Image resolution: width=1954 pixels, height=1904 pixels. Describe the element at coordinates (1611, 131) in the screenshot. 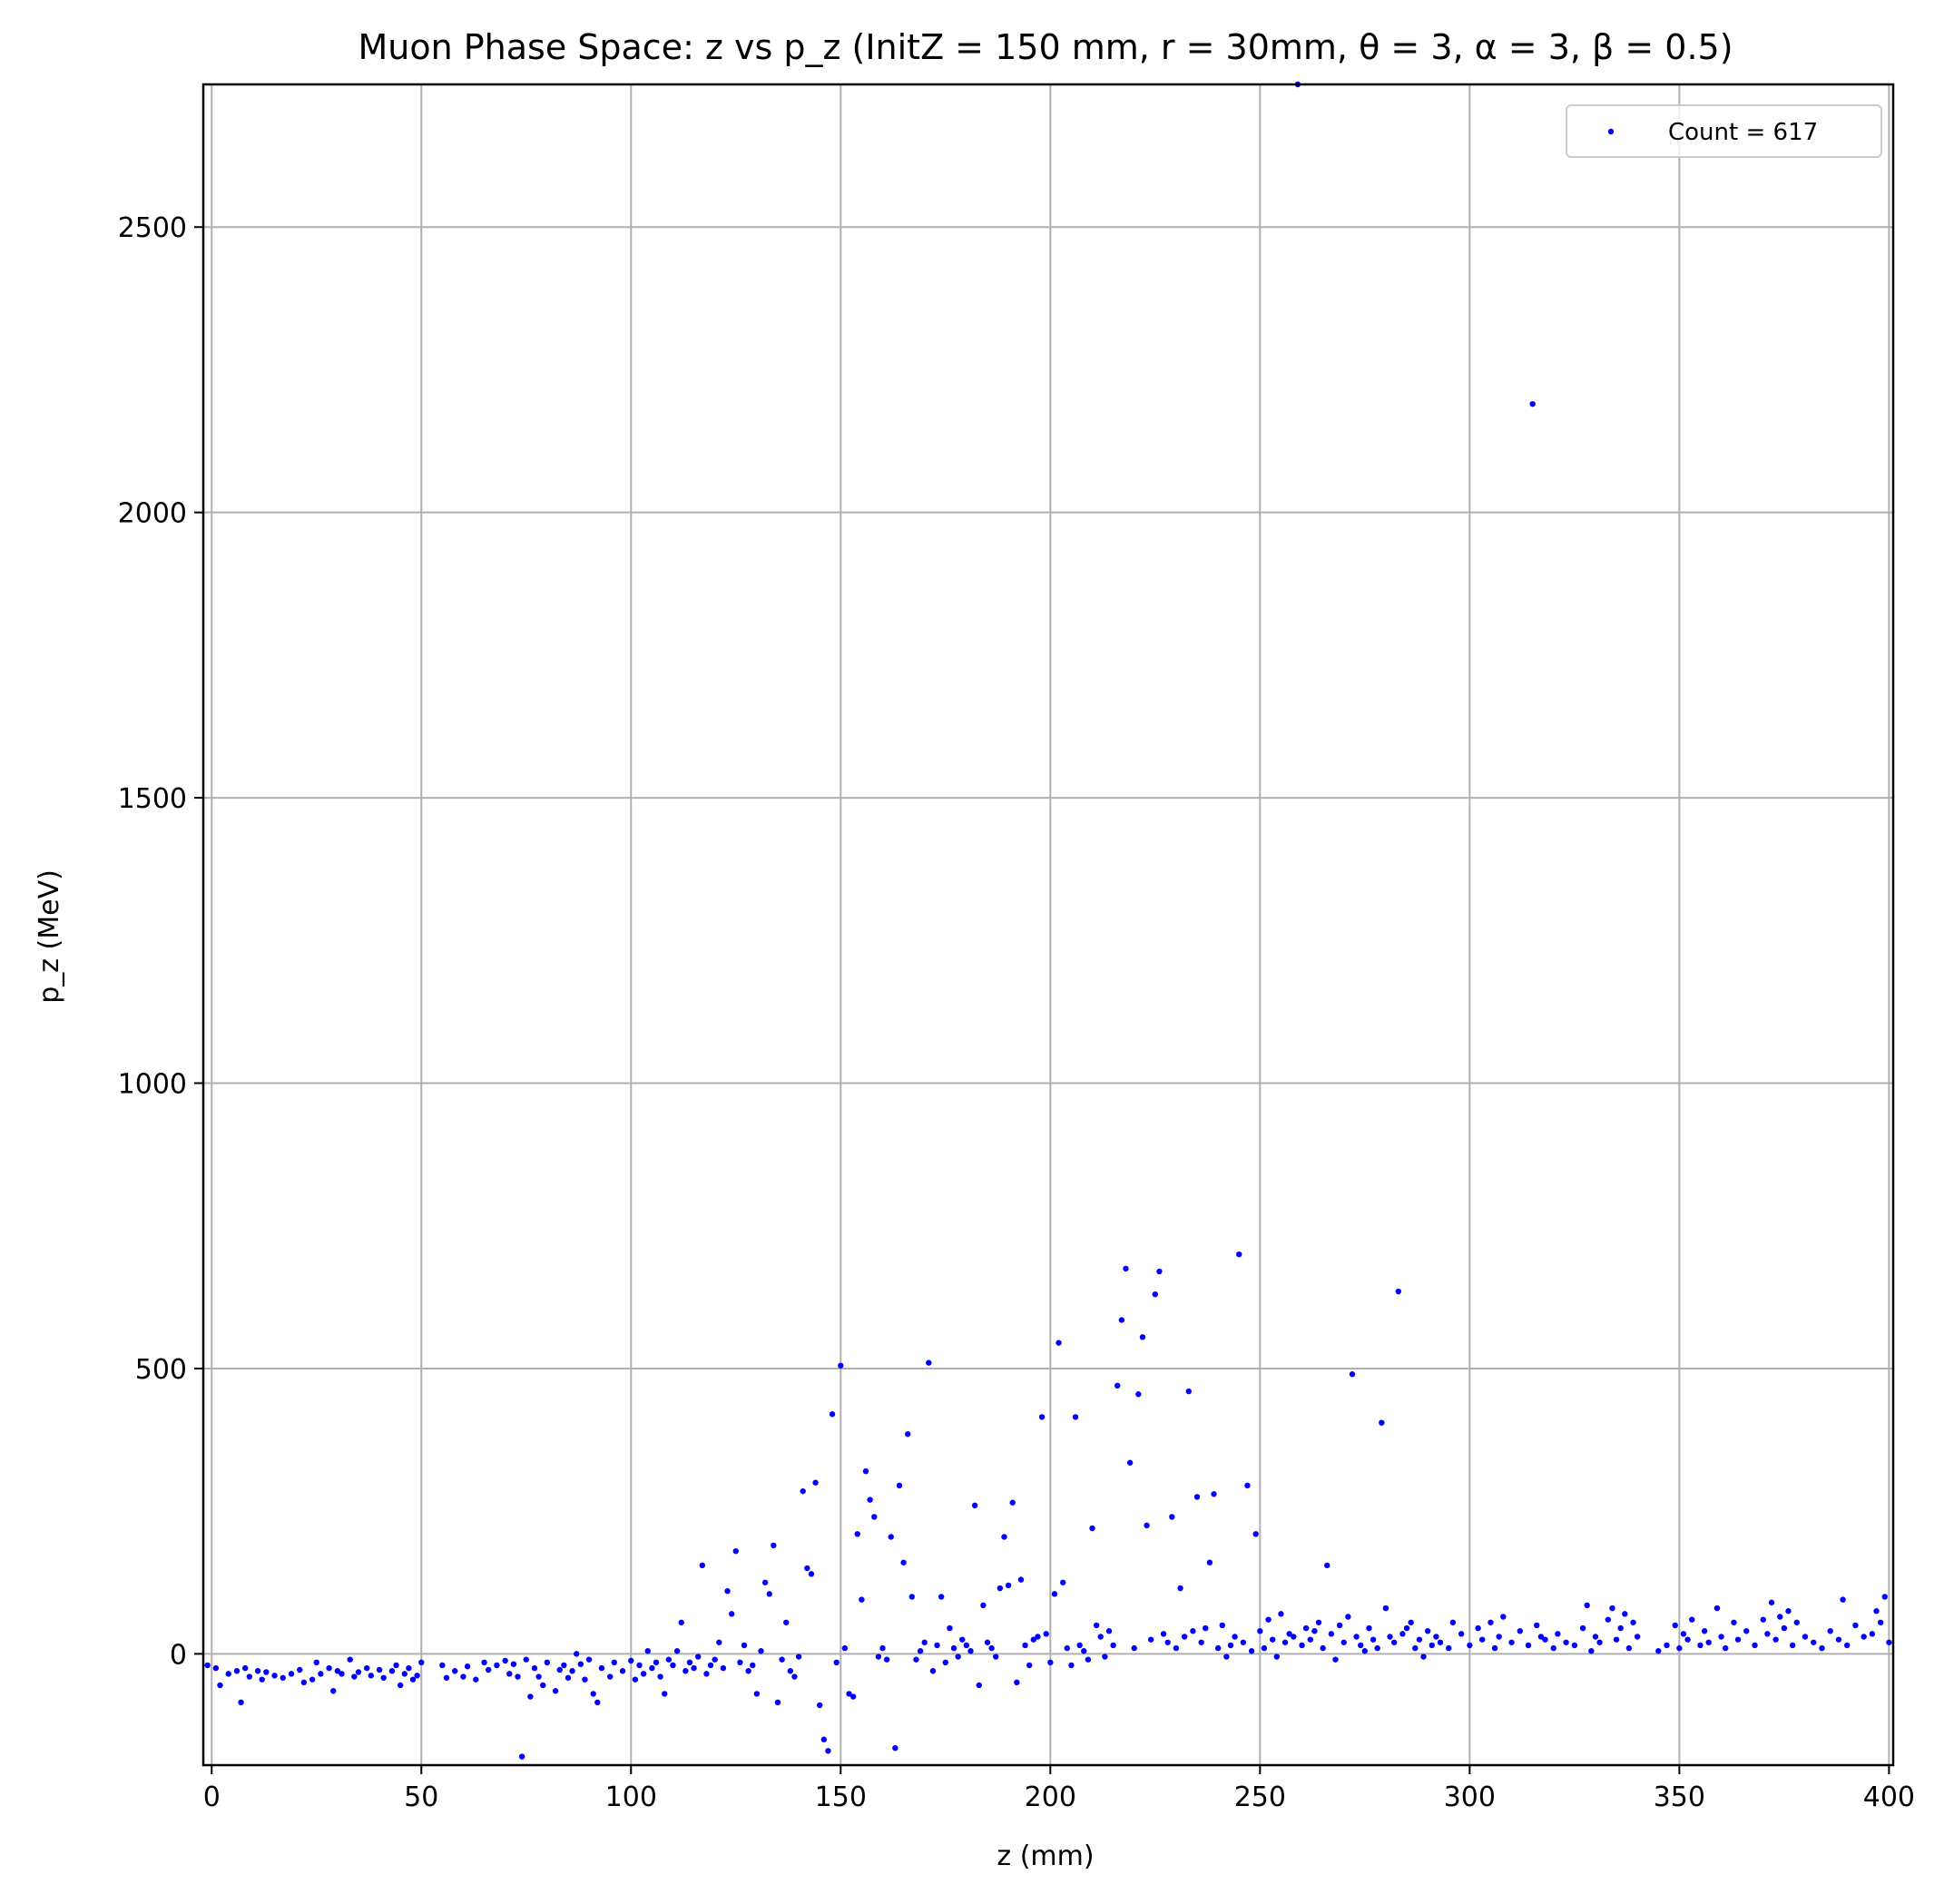

I see `legend-marker` at that location.